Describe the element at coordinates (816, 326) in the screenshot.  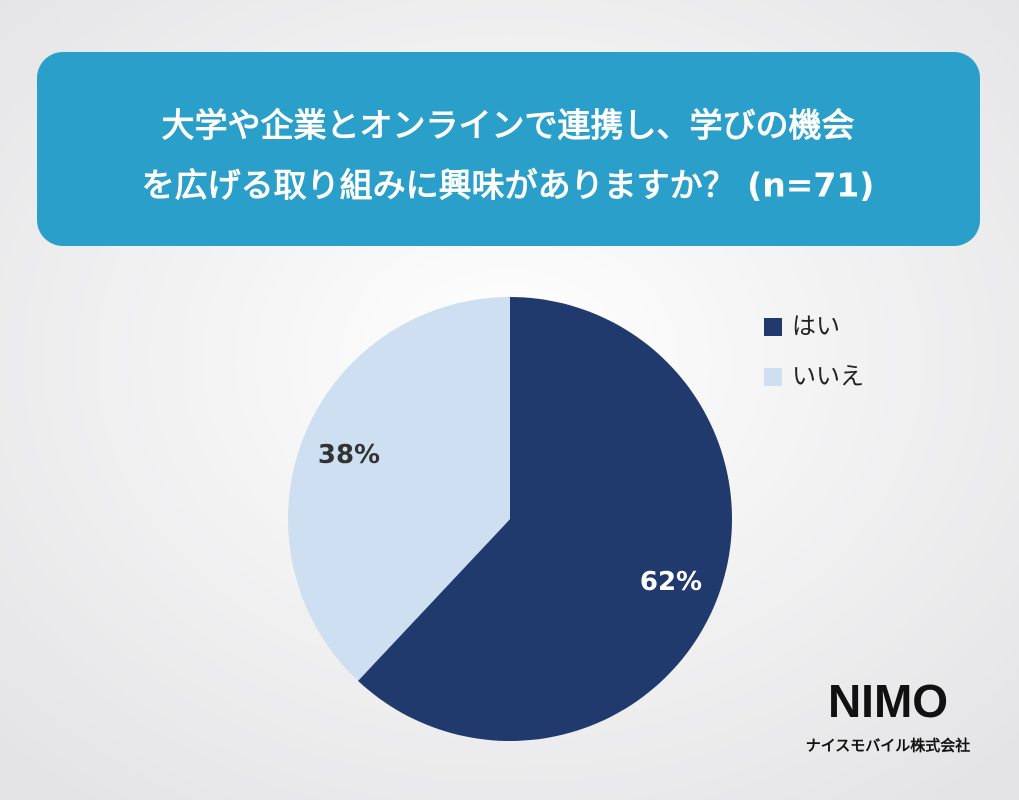
I see `legend-label: はい` at that location.